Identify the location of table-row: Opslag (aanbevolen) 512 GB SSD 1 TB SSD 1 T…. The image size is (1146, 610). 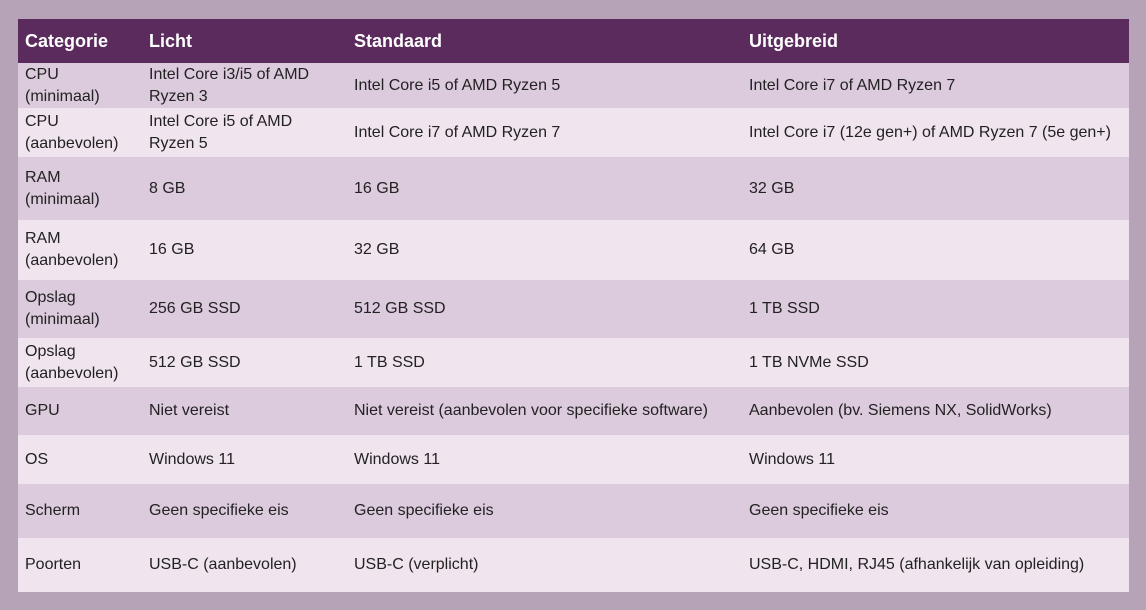
(573, 362).